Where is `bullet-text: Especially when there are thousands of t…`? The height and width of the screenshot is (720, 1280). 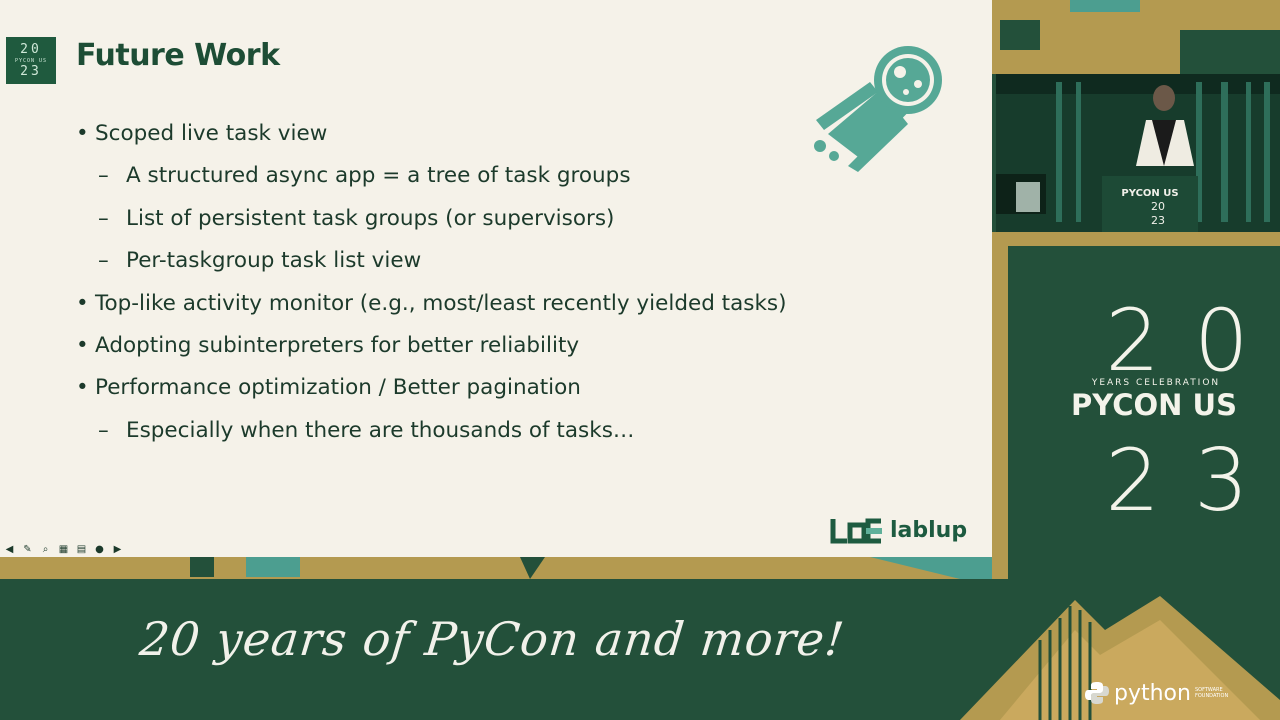 bullet-text: Especially when there are thousands of t… is located at coordinates (380, 430).